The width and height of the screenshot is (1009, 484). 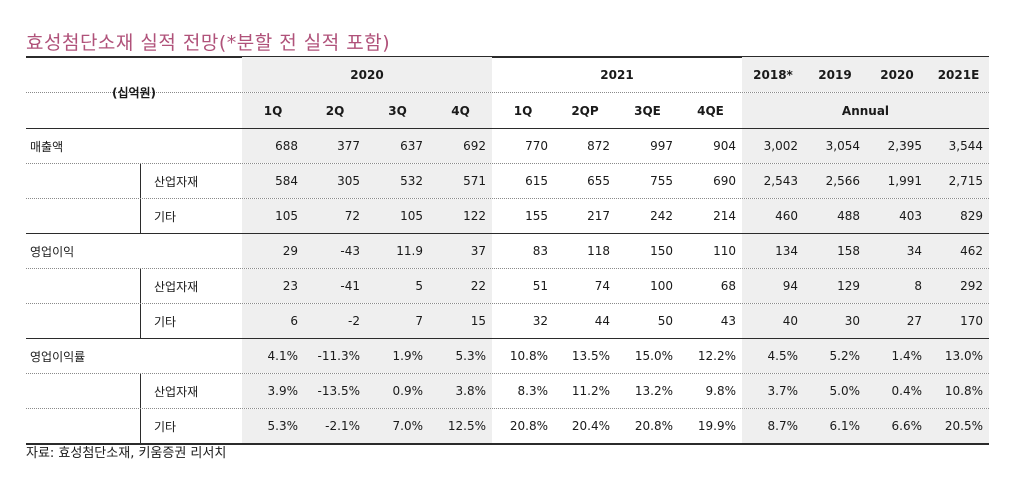 I want to click on value-cell: 637, so click(x=397, y=146).